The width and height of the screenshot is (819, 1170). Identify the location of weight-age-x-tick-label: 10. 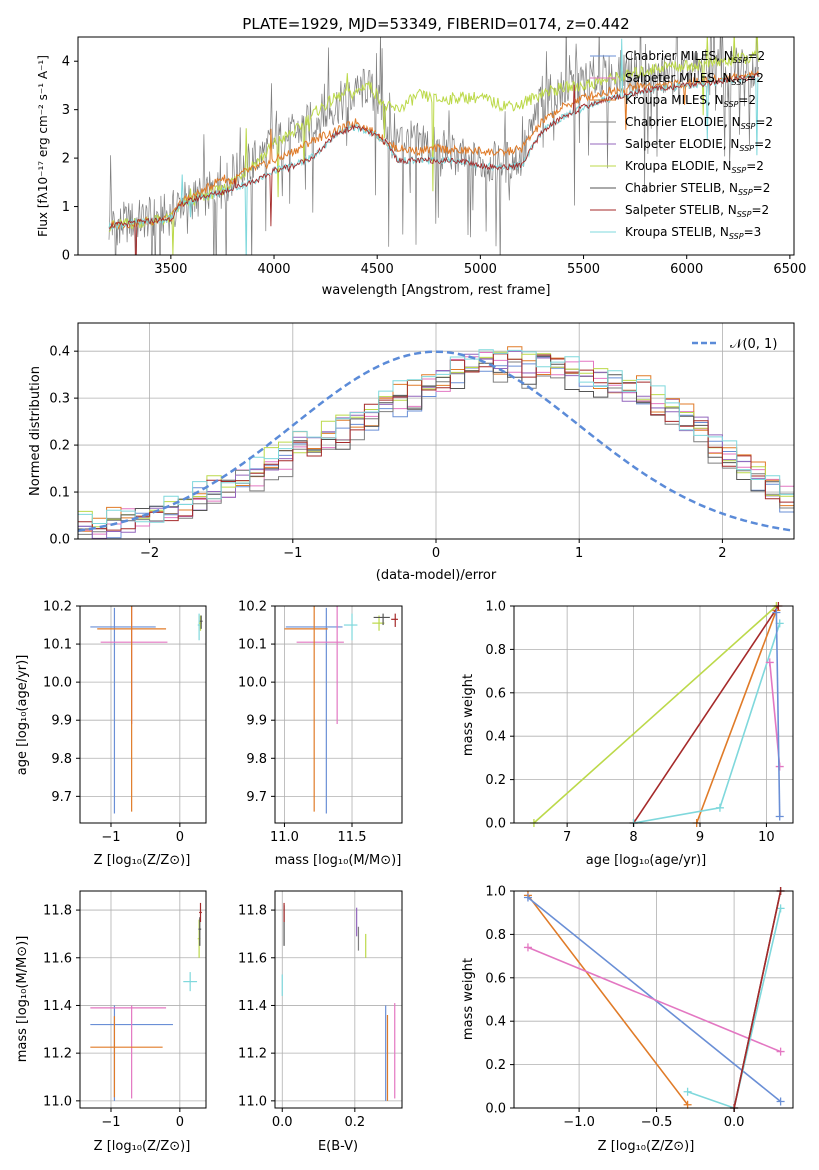
(766, 837).